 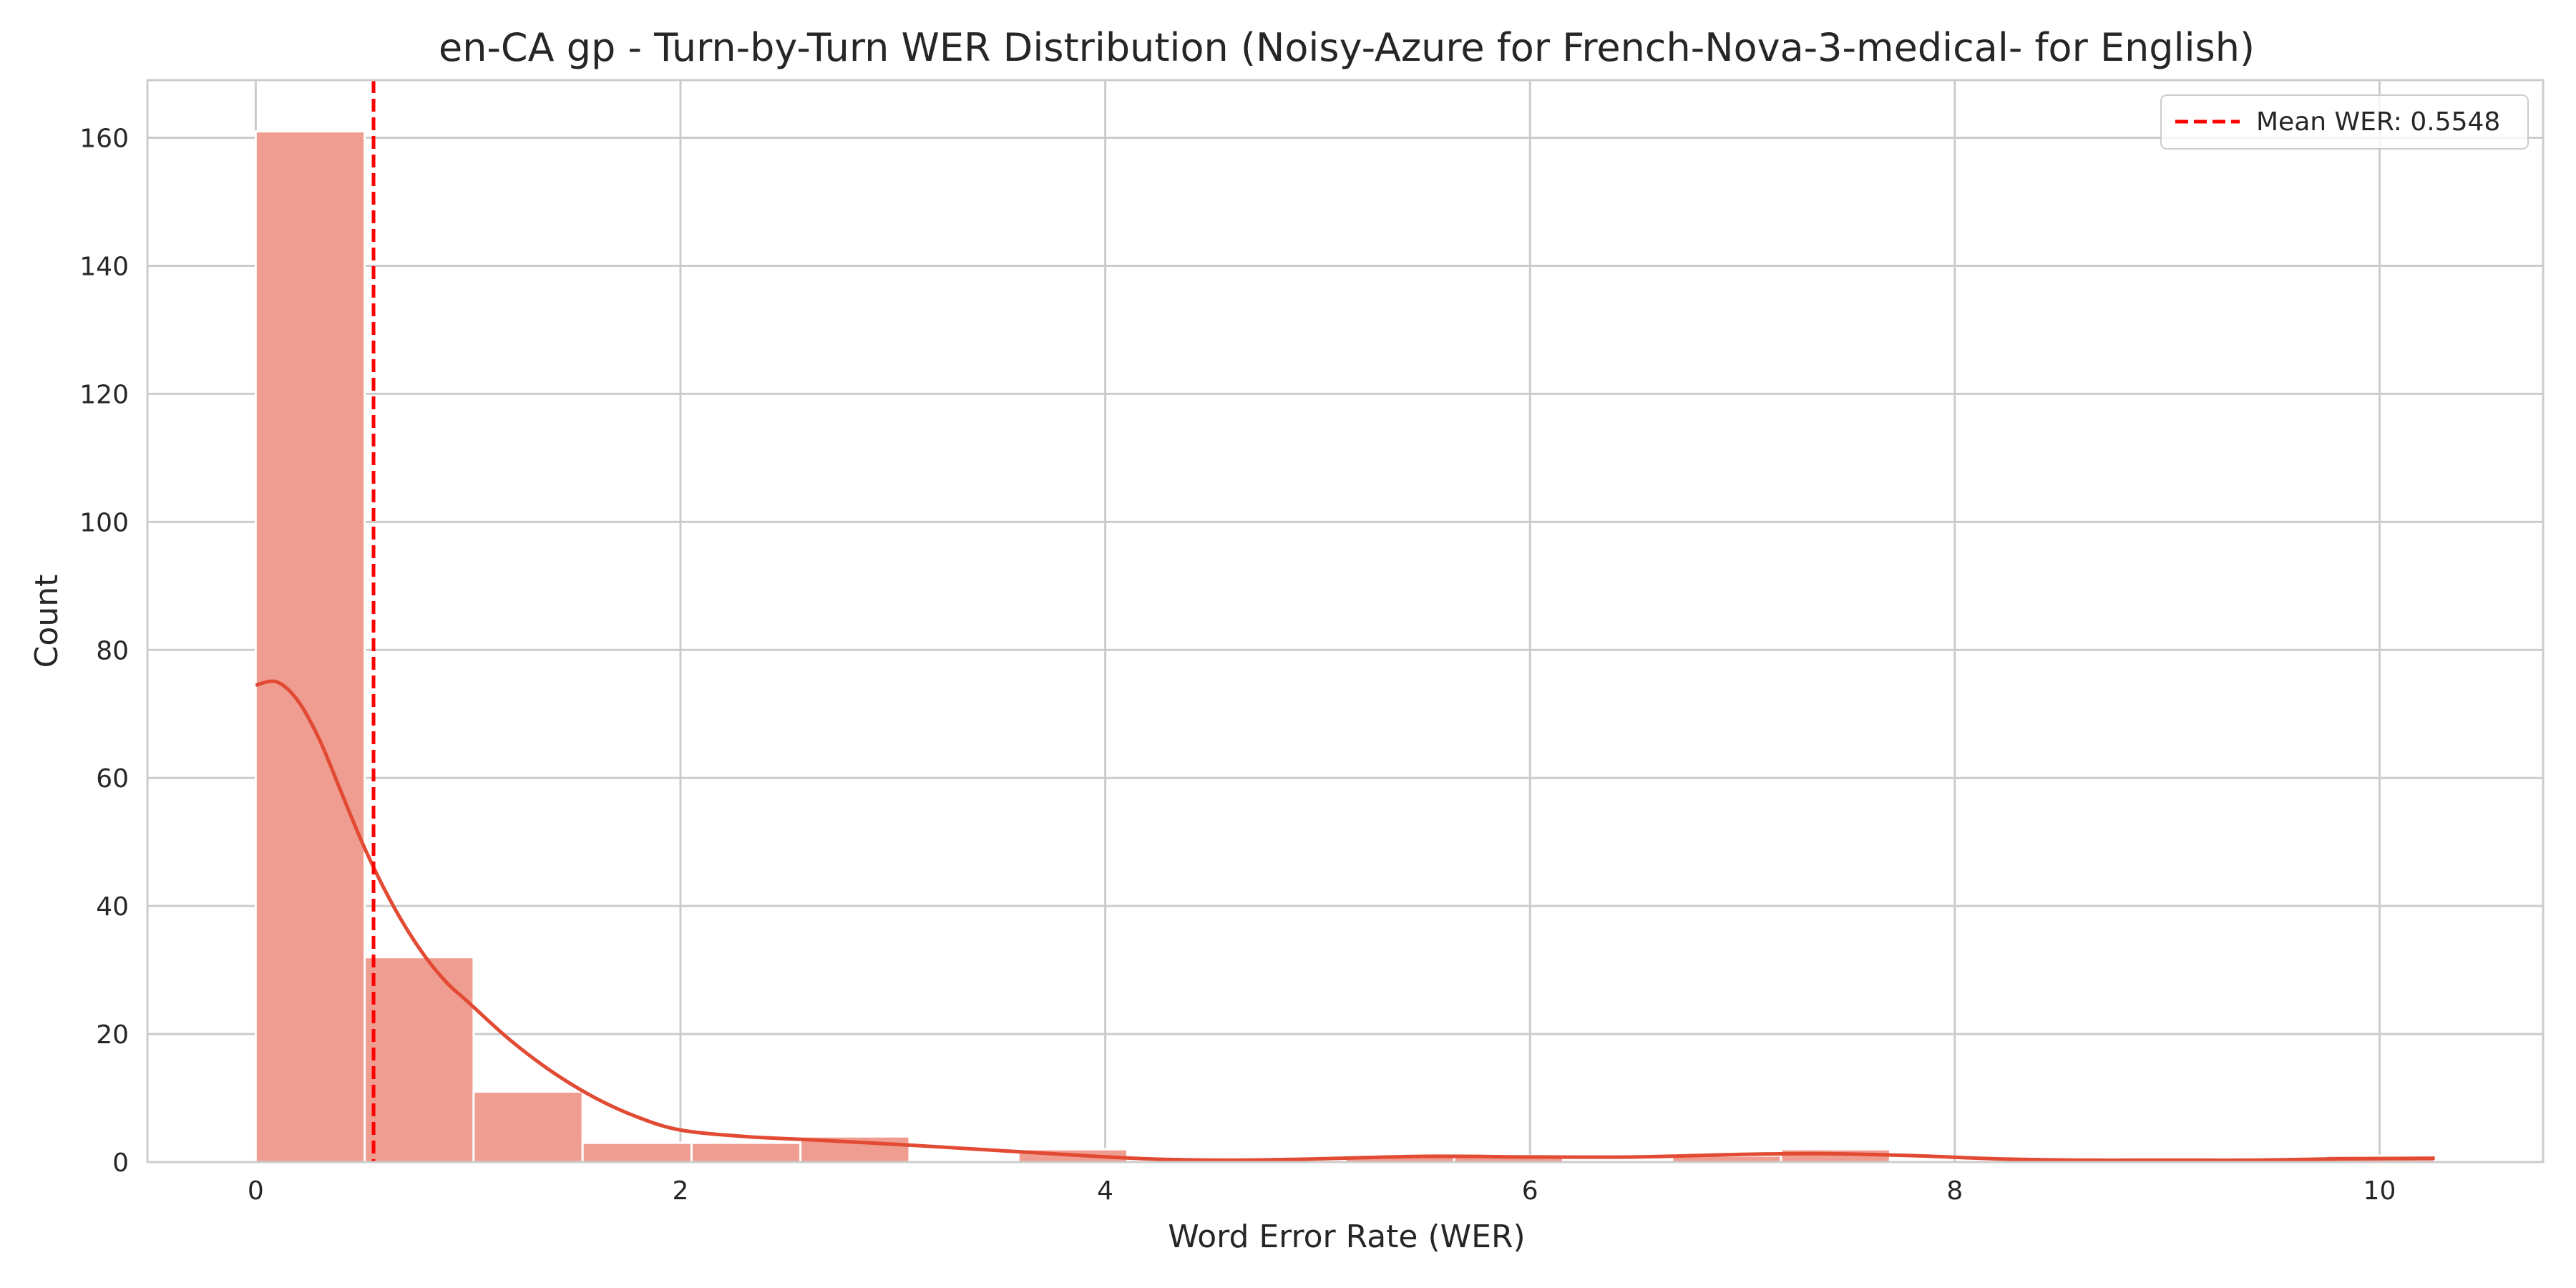 I want to click on x-tick-label: 8, so click(x=1954, y=1191).